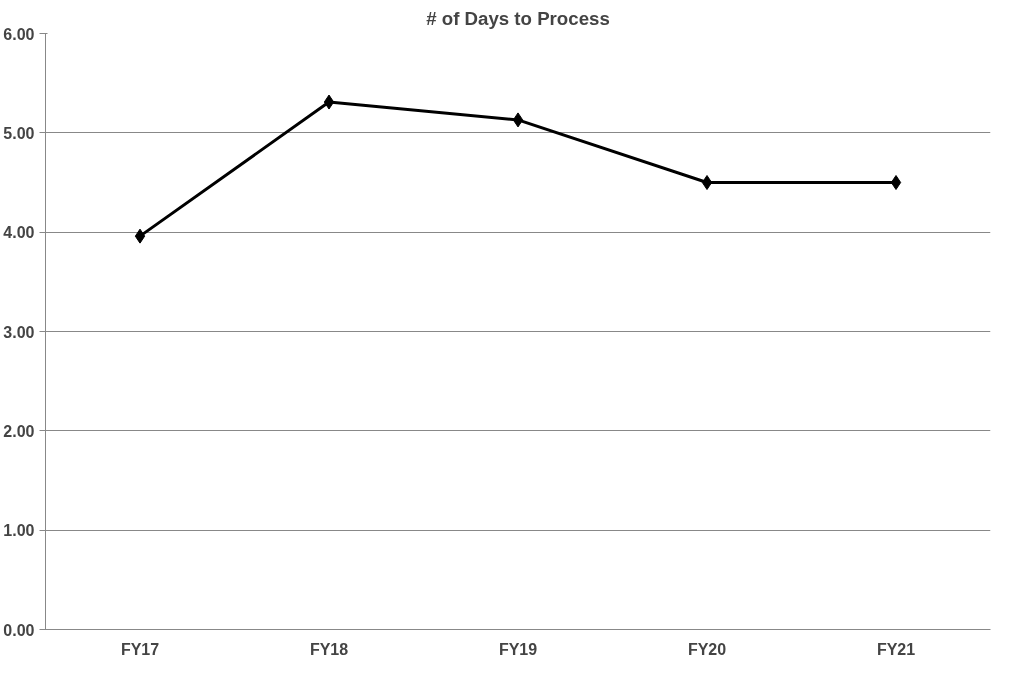 This screenshot has width=1025, height=675. I want to click on y-tick-label: 2.00, so click(19, 431).